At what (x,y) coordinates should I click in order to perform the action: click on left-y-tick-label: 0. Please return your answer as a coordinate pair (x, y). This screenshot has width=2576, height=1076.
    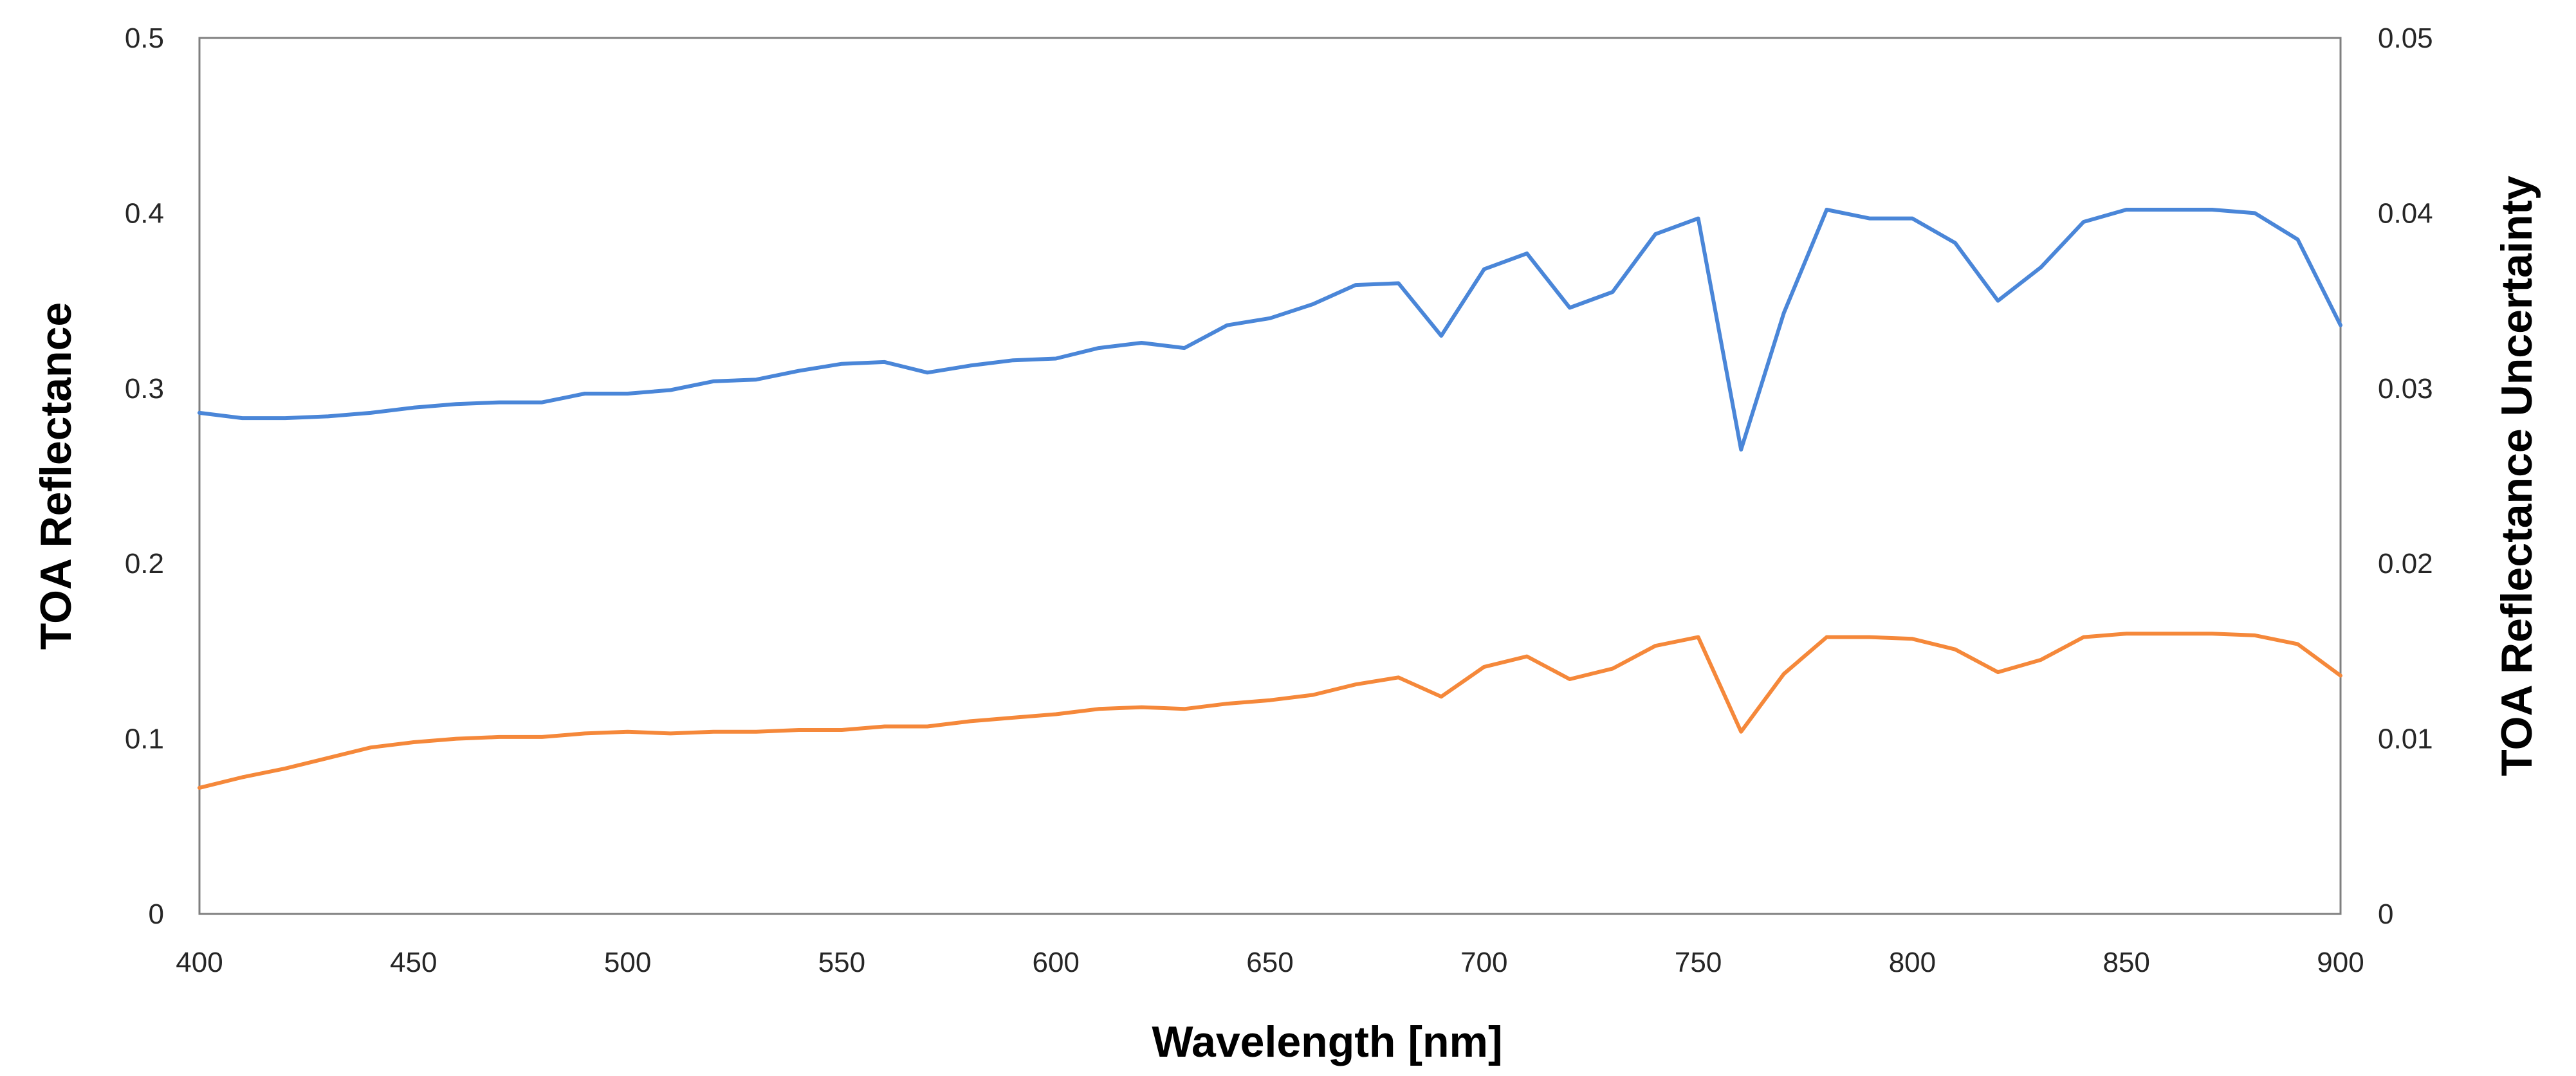
    Looking at the image, I should click on (156, 914).